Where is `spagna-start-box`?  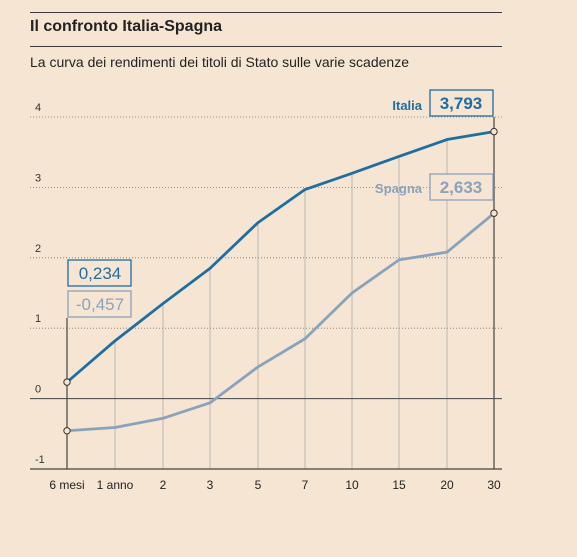
spagna-start-box is located at coordinates (99, 304).